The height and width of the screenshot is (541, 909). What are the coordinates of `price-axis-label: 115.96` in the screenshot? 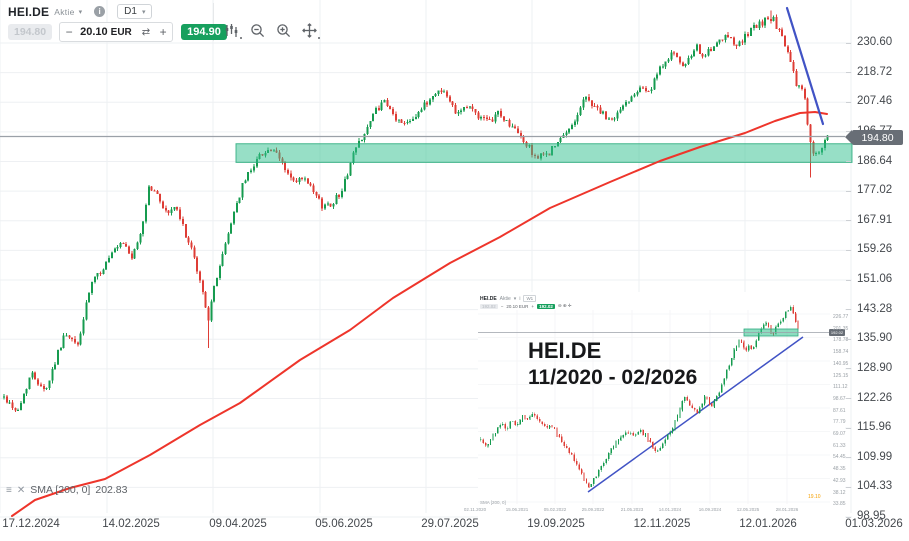 It's located at (874, 427).